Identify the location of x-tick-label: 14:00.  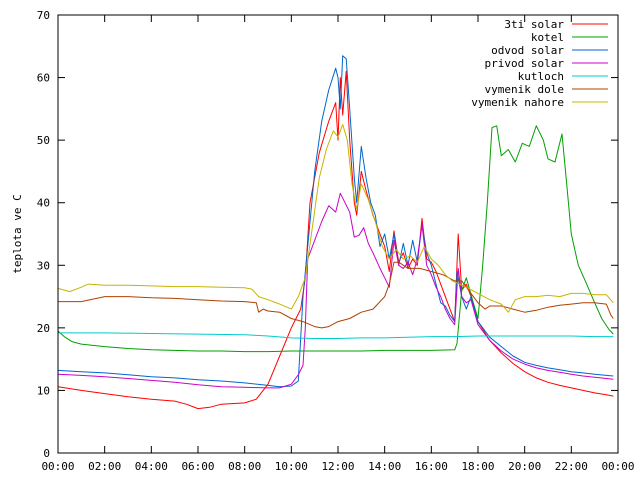
(384, 466).